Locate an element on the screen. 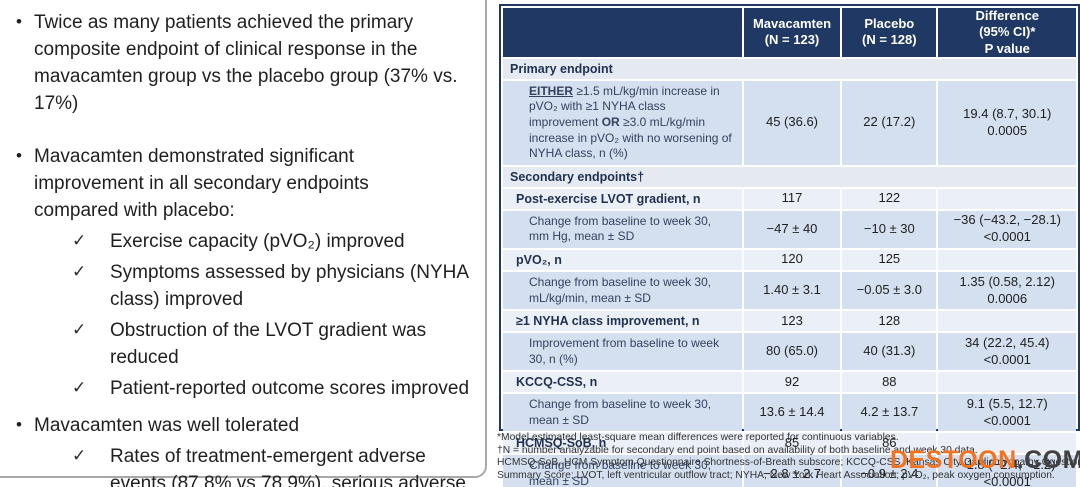  table-row-pvo2-n: pVO₂, n 120 125 is located at coordinates (789, 259).